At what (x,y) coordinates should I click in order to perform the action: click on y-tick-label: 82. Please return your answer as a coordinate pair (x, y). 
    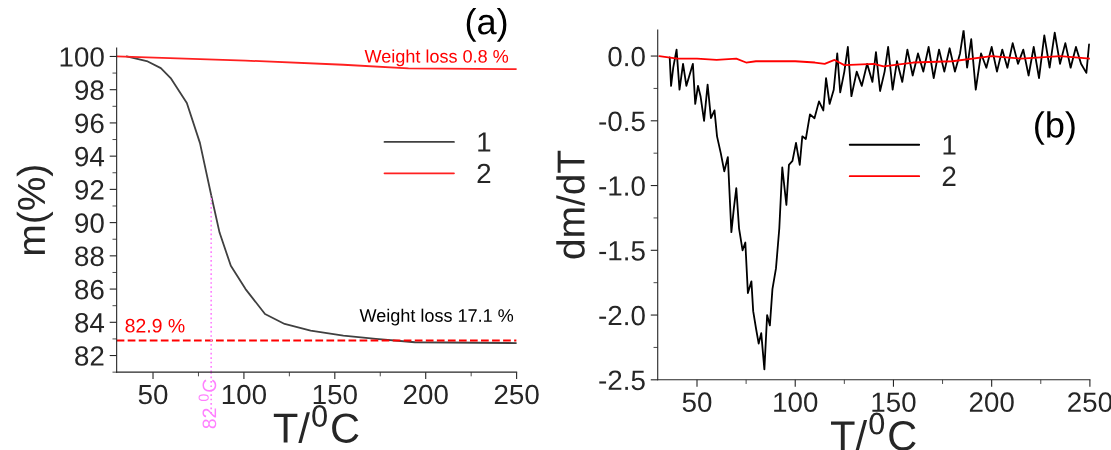
    Looking at the image, I should click on (89, 356).